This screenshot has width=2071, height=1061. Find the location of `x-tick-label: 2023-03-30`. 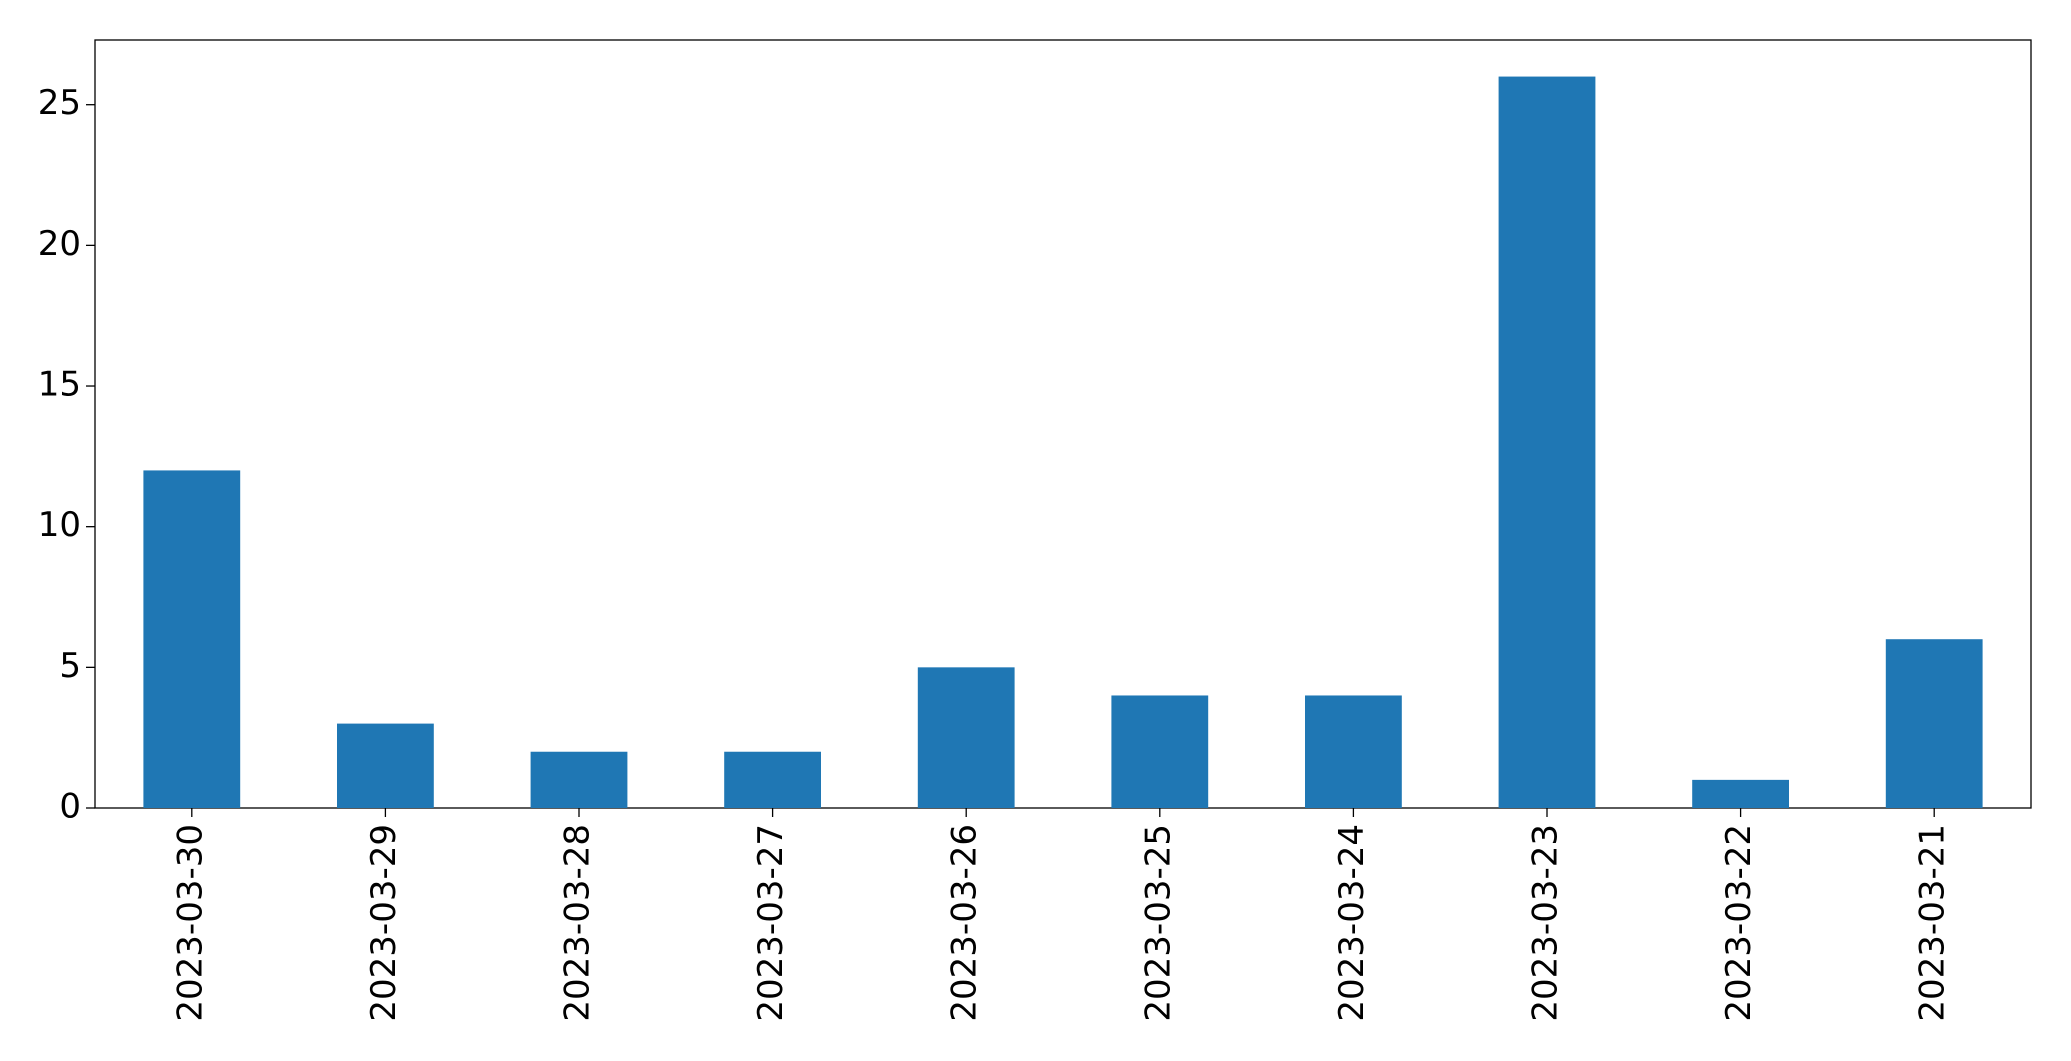

x-tick-label: 2023-03-30 is located at coordinates (190, 923).